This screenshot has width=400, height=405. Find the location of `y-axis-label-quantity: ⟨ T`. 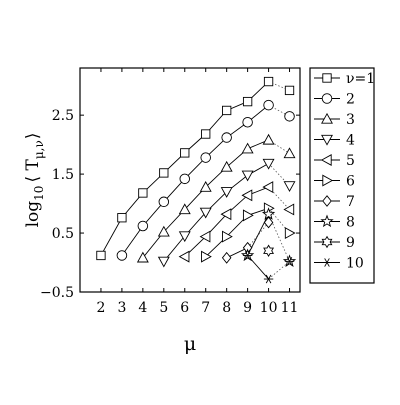

y-axis-label-quantity: ⟨ T is located at coordinates (33, 171).